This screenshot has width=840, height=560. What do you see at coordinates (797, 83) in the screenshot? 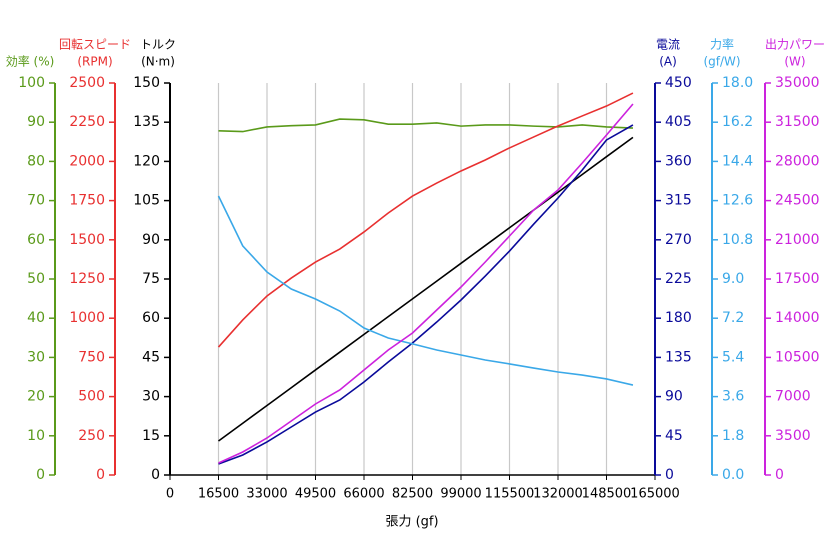
I see `y-tick-label: 35000` at bounding box center [797, 83].